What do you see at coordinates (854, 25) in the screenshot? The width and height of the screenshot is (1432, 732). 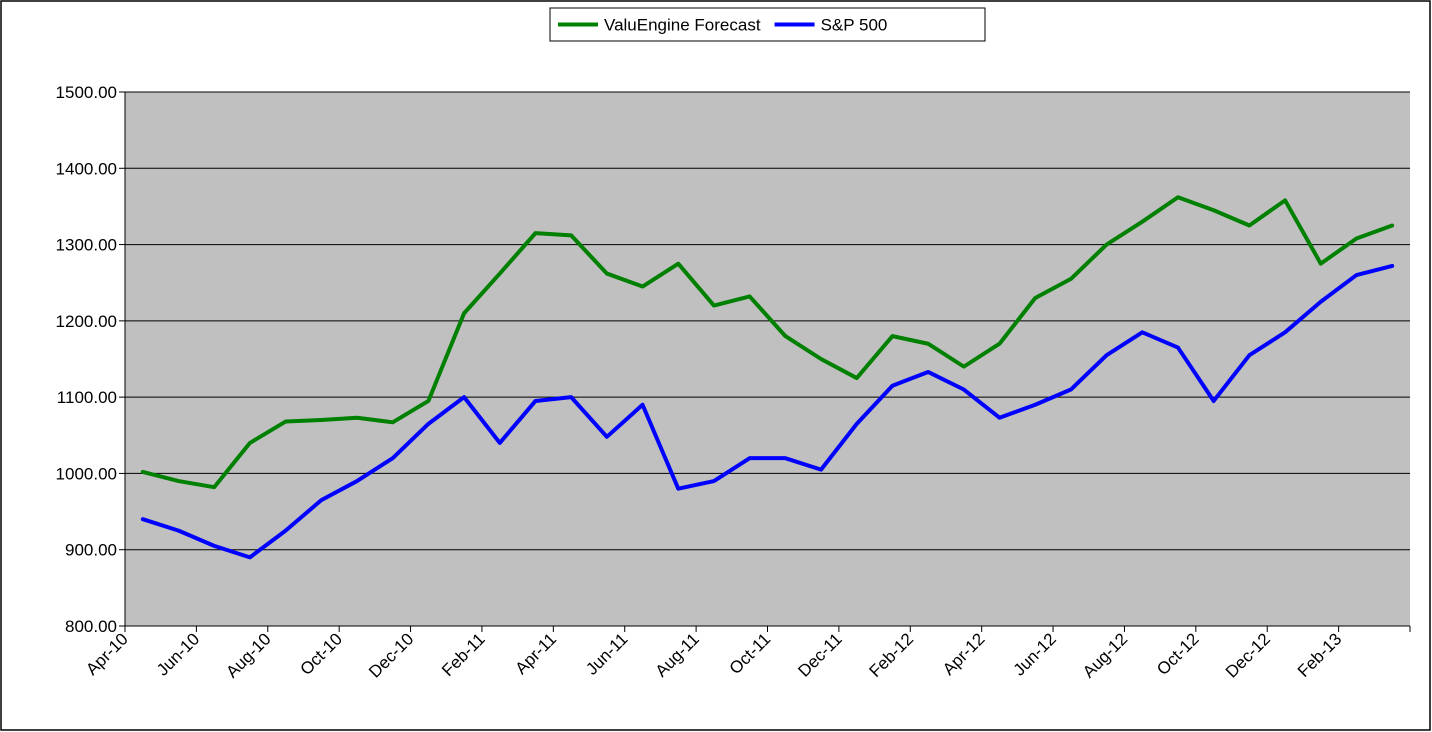 I see `legend-label: S&P 500` at bounding box center [854, 25].